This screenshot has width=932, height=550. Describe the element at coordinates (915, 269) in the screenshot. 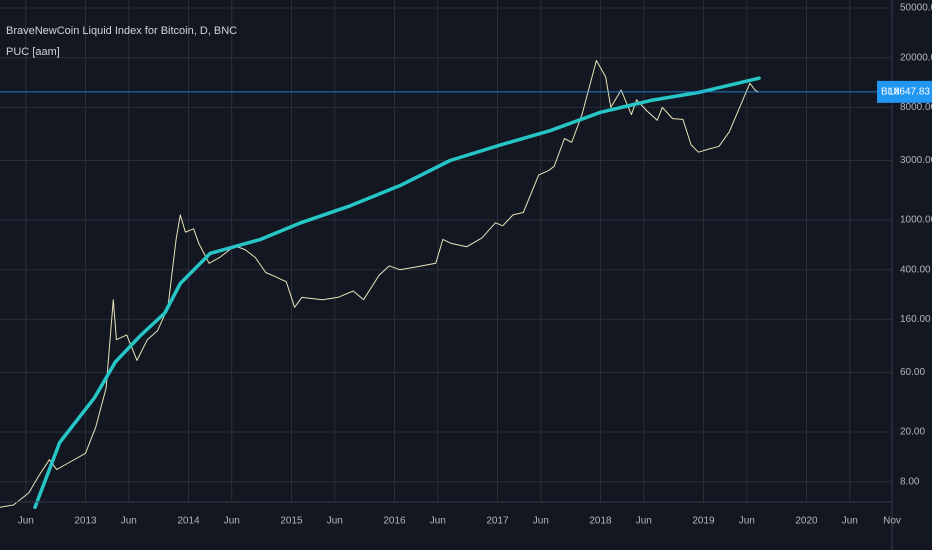

I see `y-tick-label: 400.00` at that location.